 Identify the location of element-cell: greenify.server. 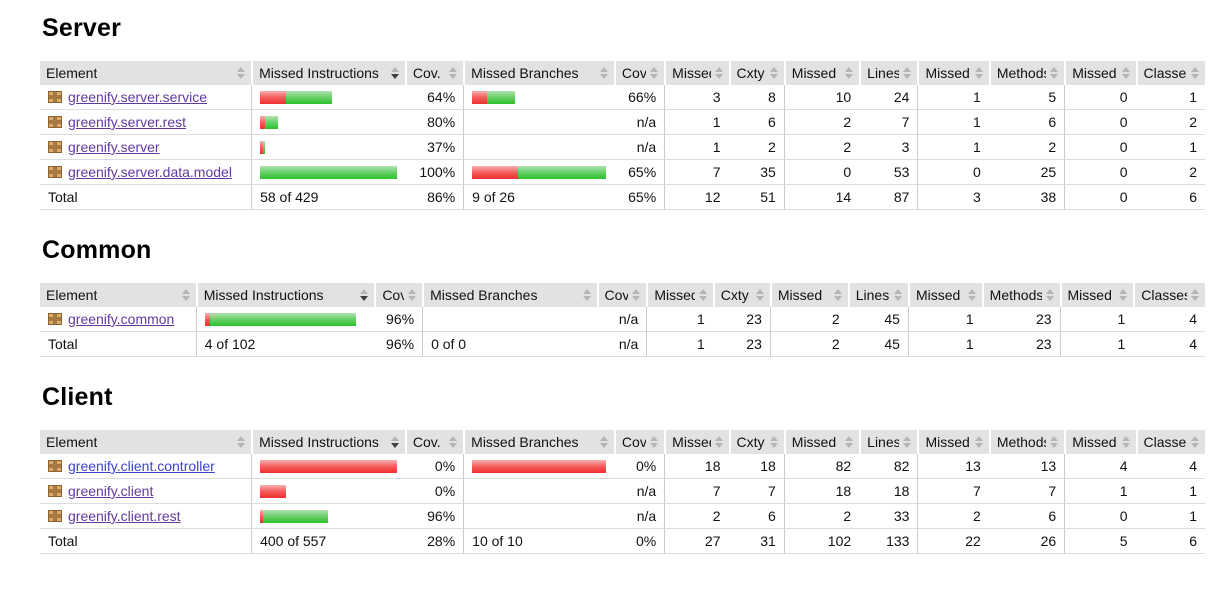
(146, 147).